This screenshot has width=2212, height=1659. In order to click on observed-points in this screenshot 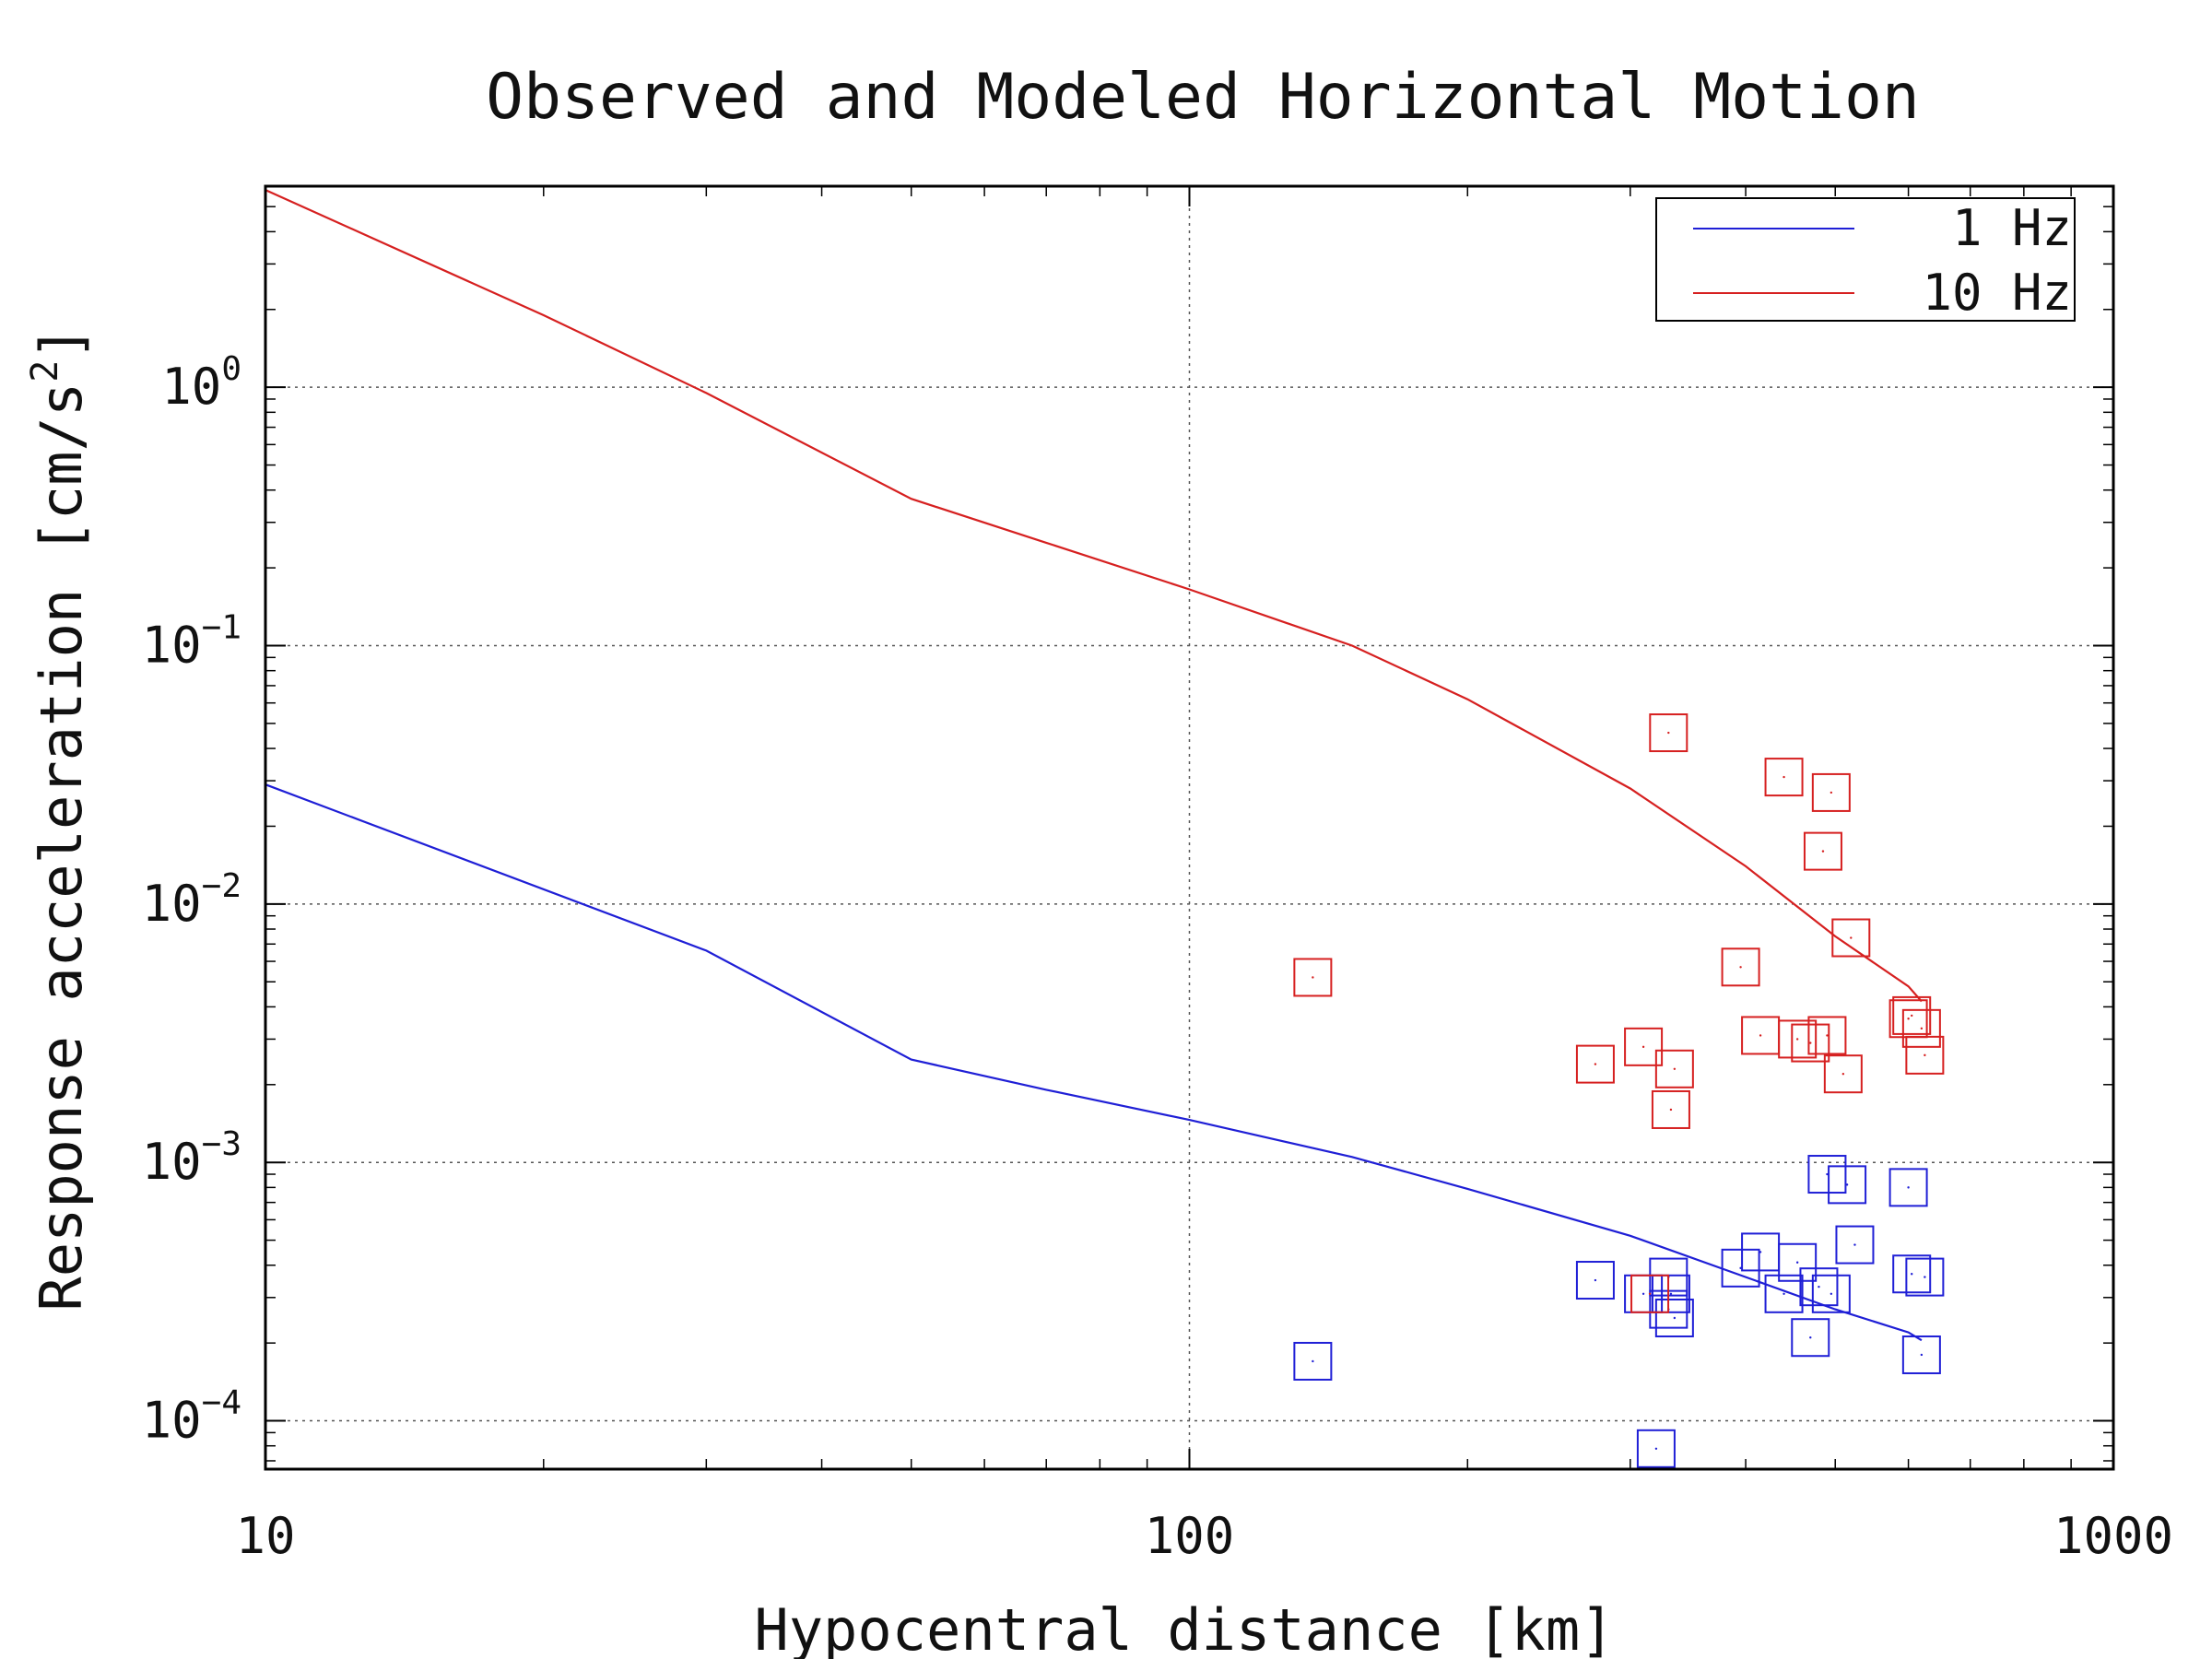, I will do `click(1619, 1090)`.